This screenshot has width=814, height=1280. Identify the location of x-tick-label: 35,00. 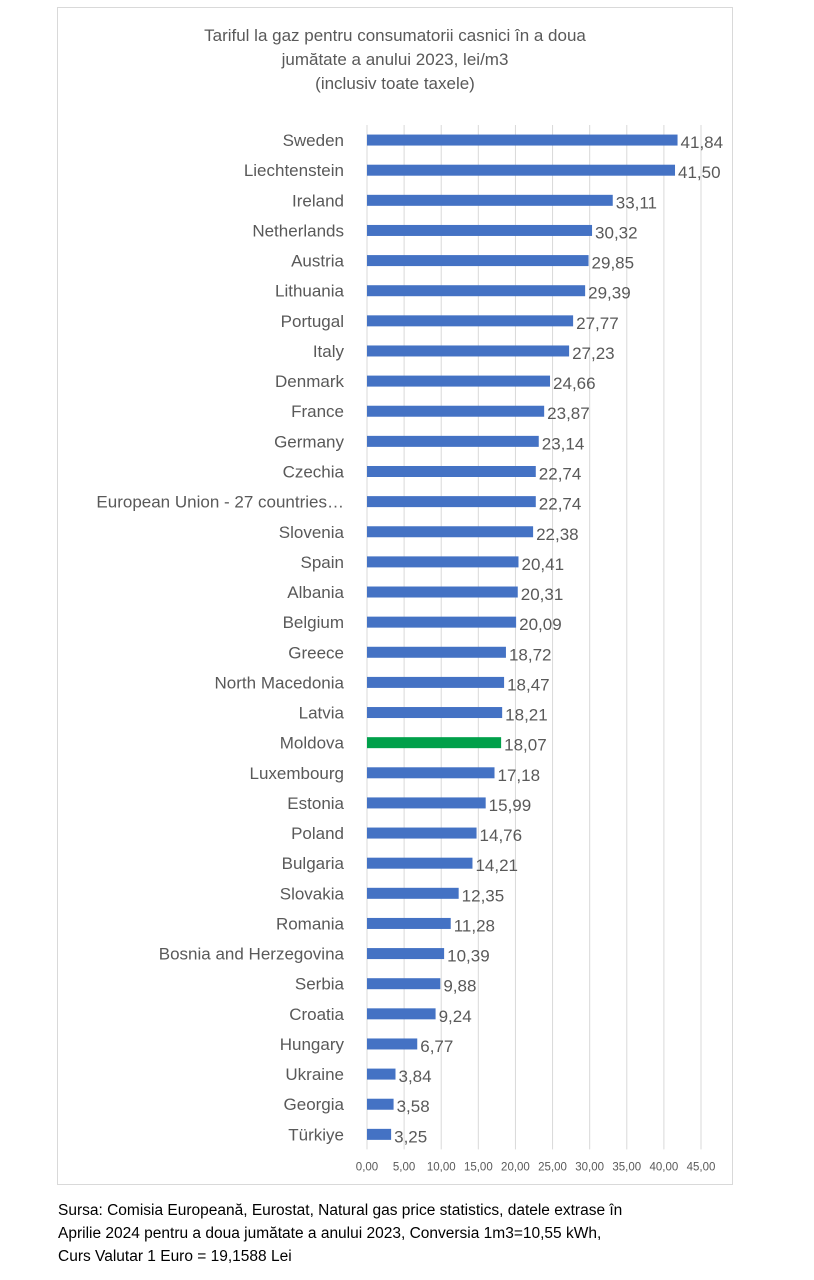
(626, 1167).